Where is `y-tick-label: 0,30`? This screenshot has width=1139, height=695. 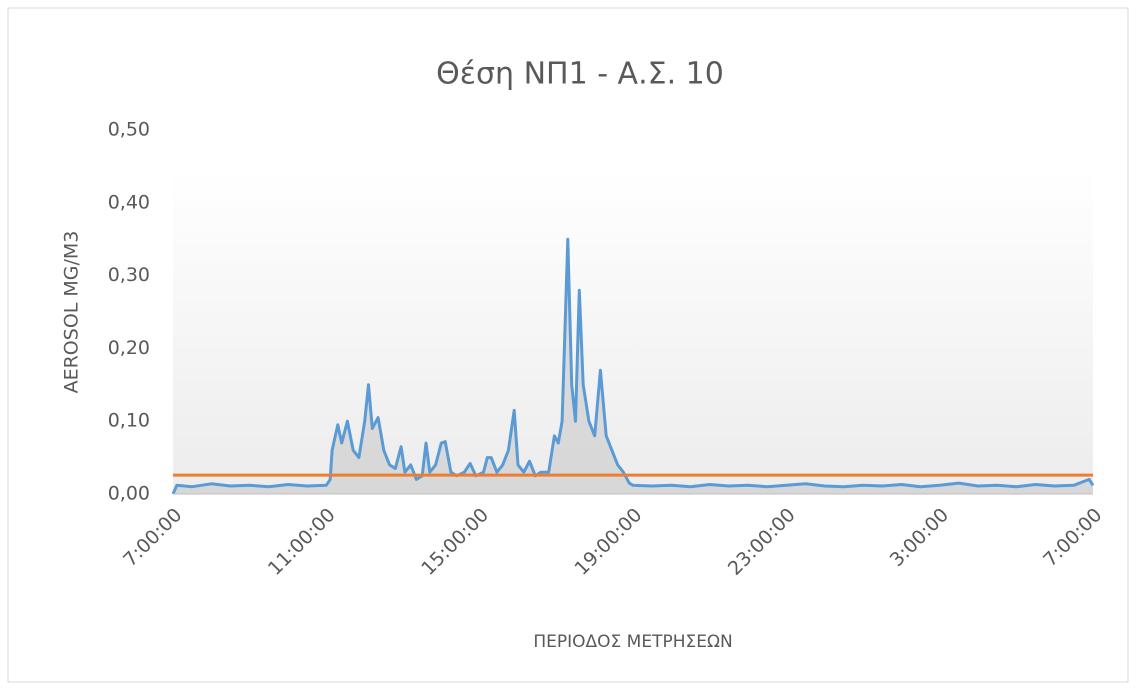
y-tick-label: 0,30 is located at coordinates (129, 275).